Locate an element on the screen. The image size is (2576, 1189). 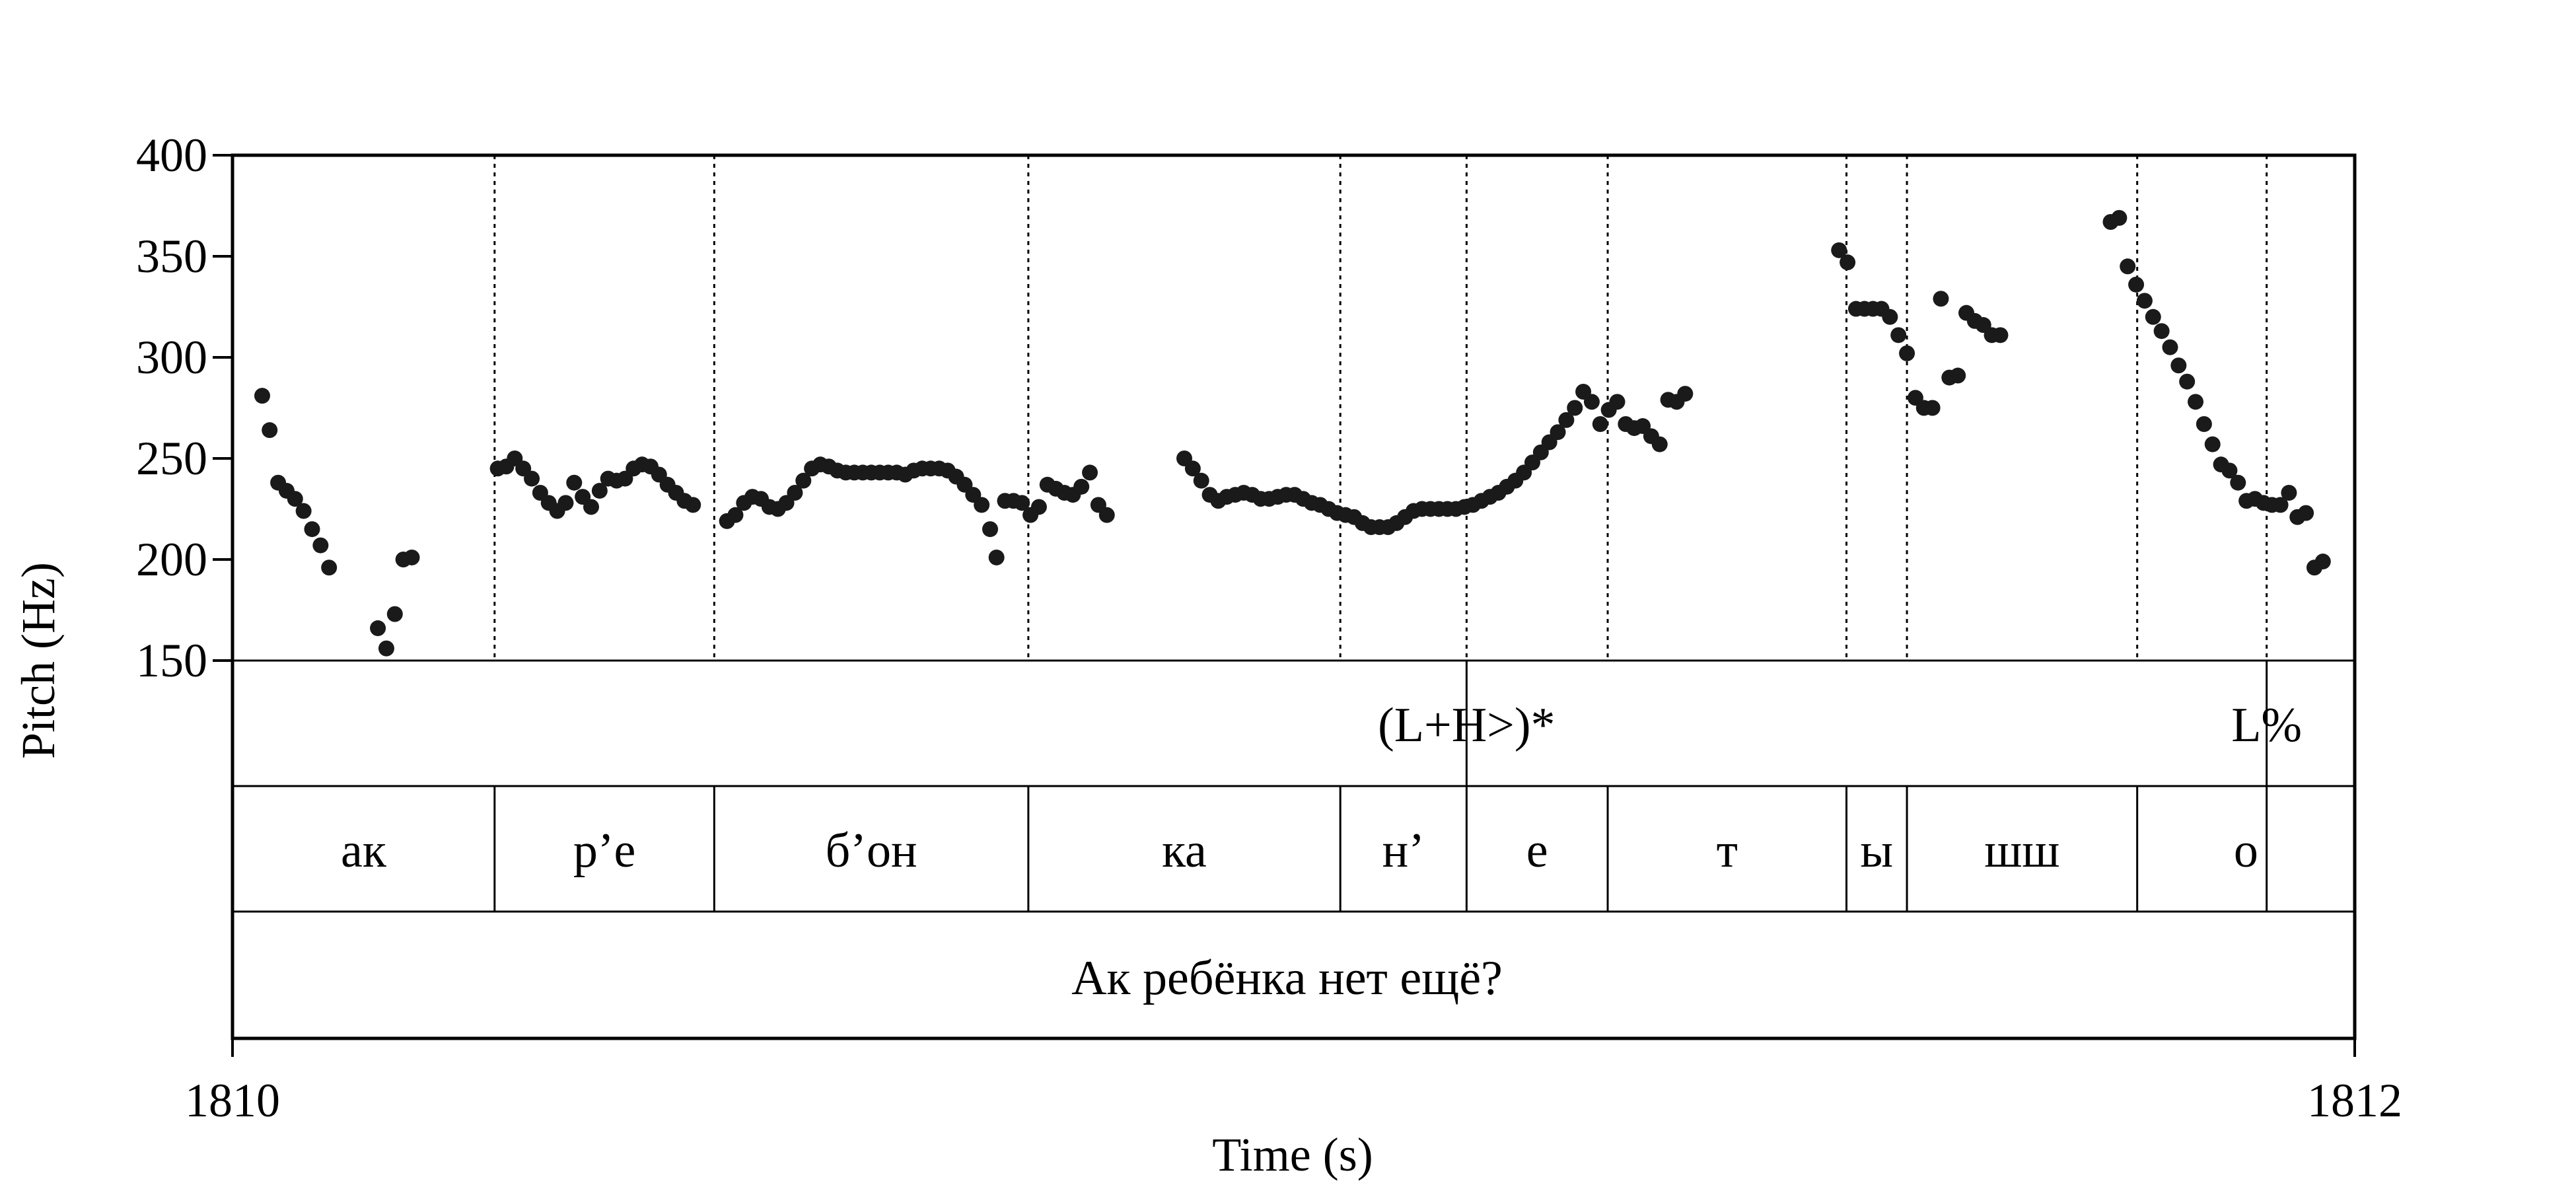
y-tick-label: 400 is located at coordinates (172, 155).